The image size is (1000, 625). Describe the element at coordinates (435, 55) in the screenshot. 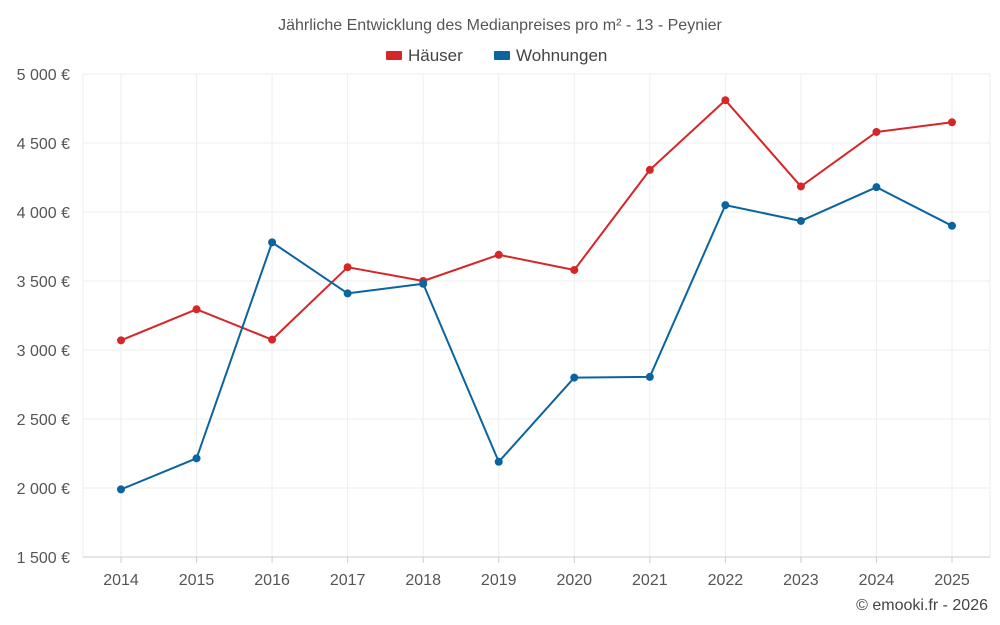

I see `legend-label-haeuser: Häuser` at that location.